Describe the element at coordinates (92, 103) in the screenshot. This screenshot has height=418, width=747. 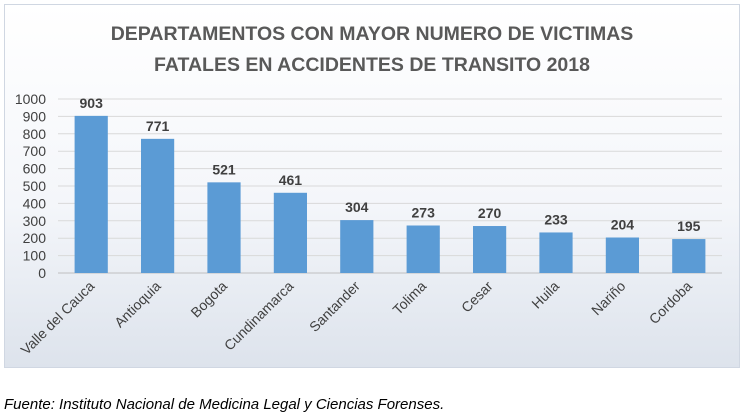
I see `data-label: 903` at that location.